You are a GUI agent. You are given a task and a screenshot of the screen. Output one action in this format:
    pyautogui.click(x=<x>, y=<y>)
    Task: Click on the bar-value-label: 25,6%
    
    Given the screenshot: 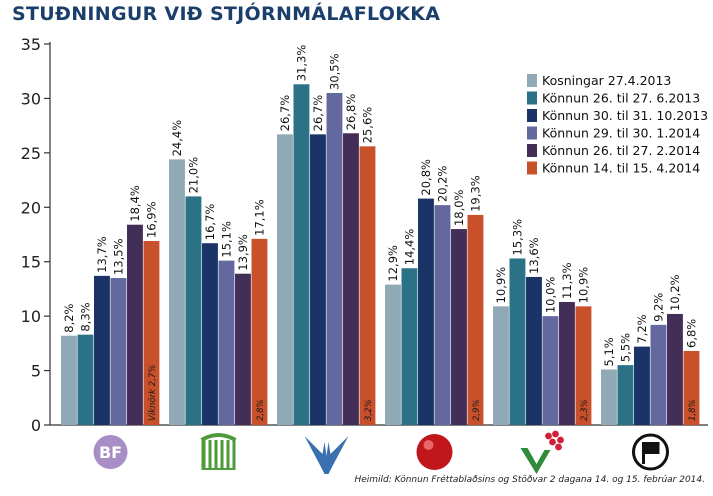 What is the action you would take?
    pyautogui.click(x=368, y=125)
    